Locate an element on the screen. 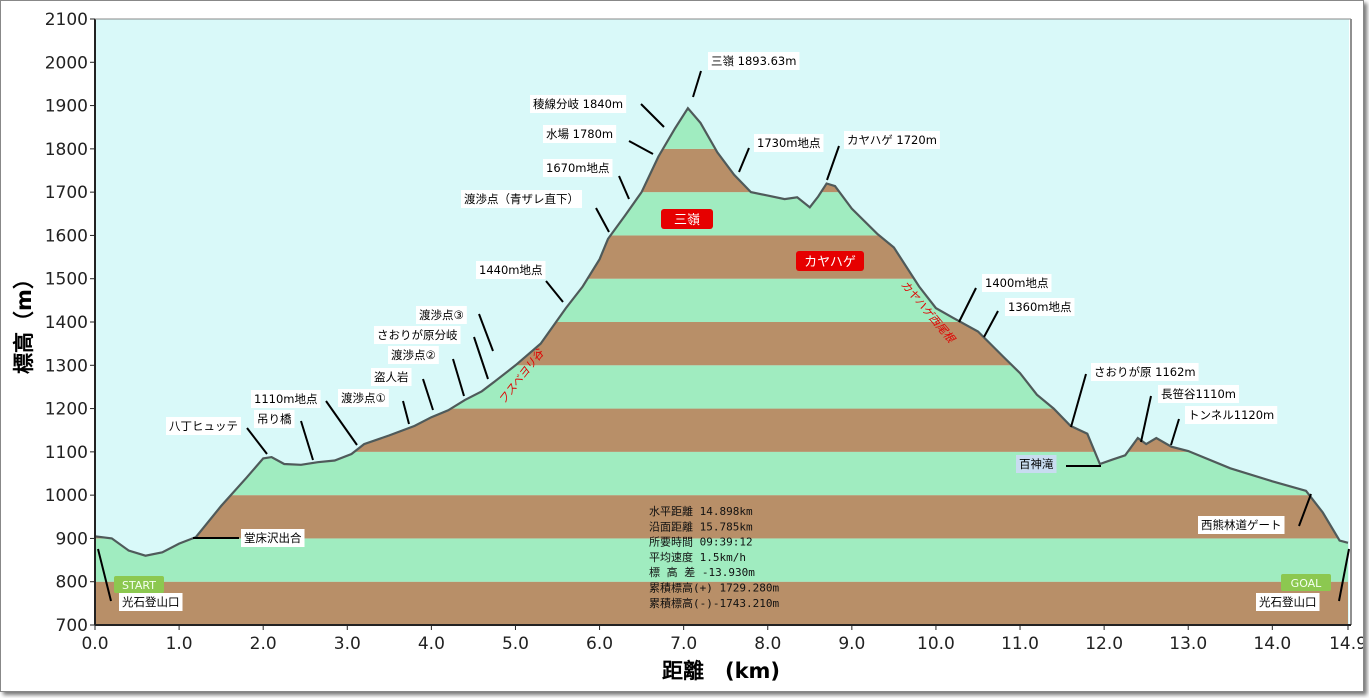 Image resolution: width=1369 pixels, height=698 pixels. waypoint-label: 堂床沢出合 is located at coordinates (273, 538).